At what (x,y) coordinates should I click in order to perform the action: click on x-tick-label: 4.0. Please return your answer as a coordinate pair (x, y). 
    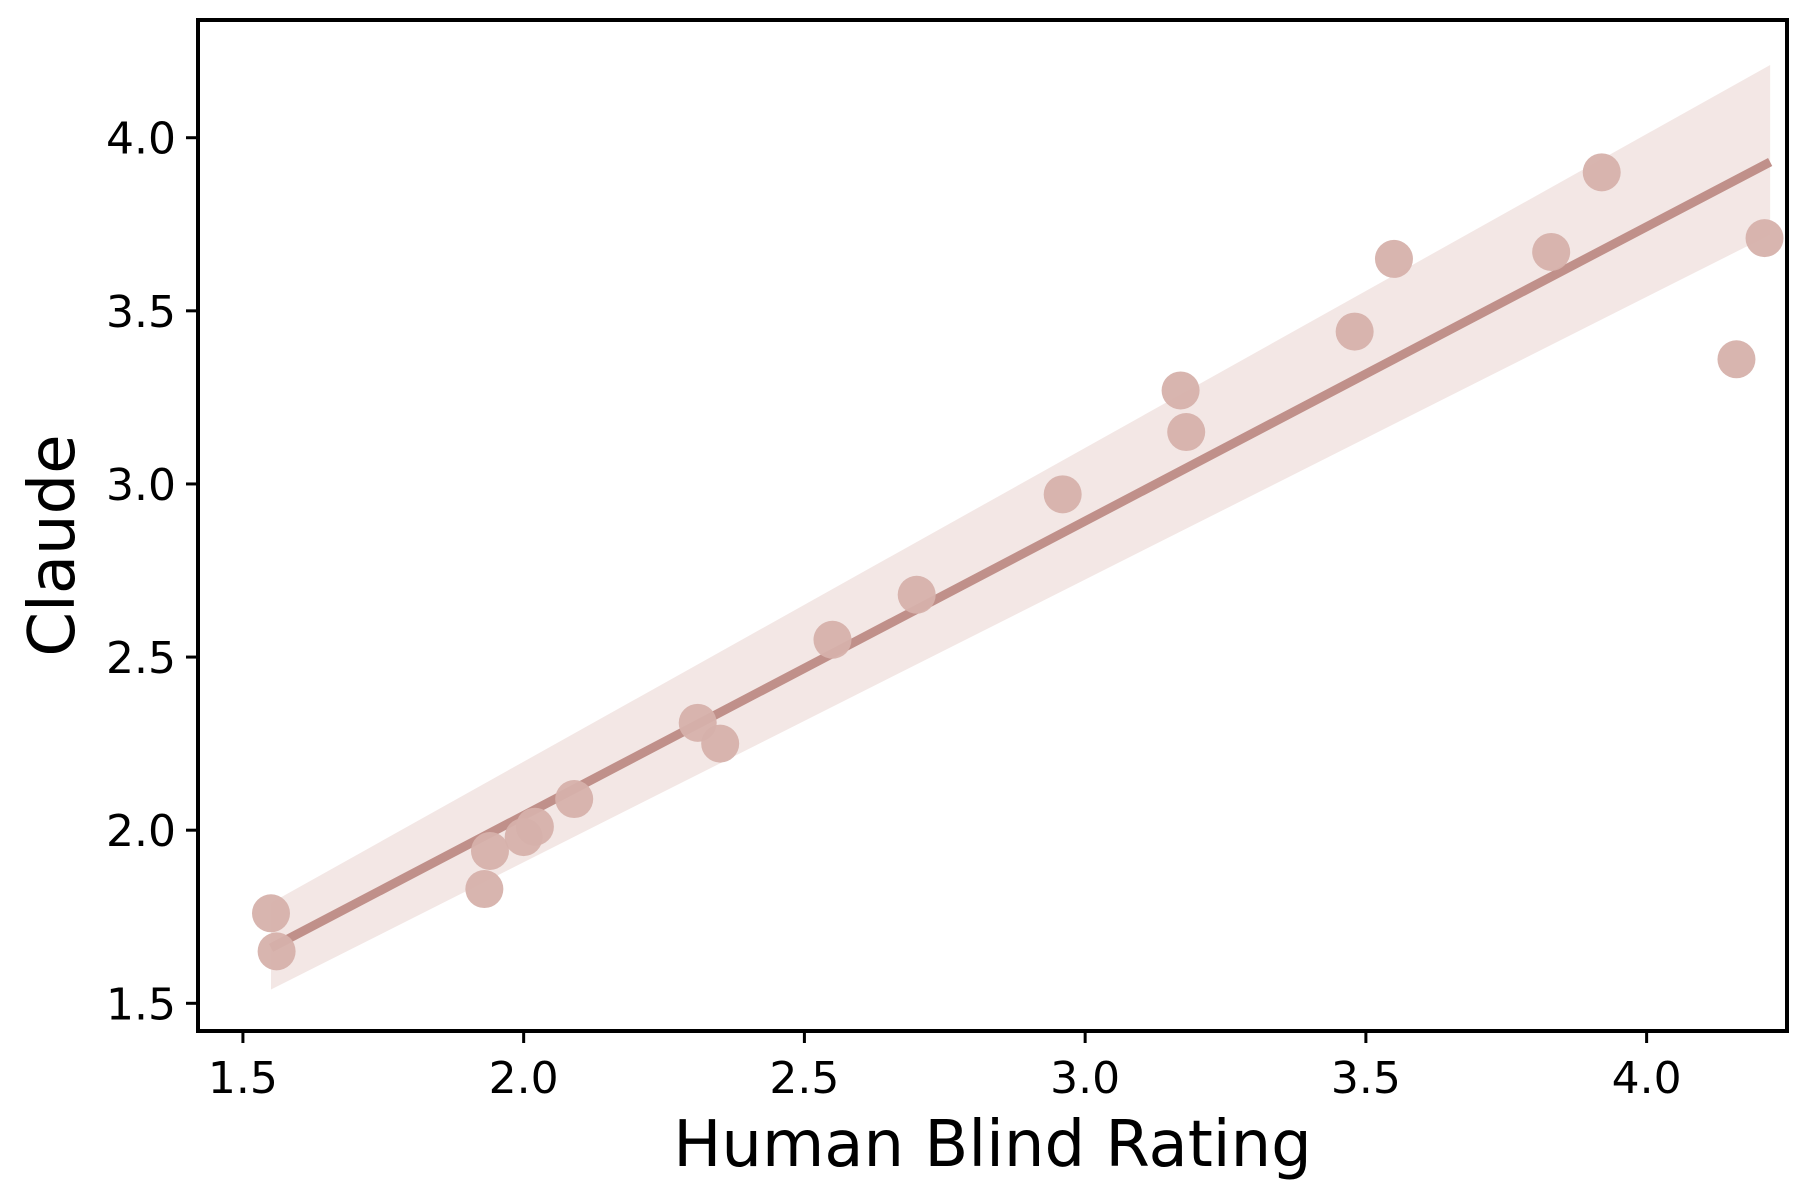
    Looking at the image, I should click on (1647, 1078).